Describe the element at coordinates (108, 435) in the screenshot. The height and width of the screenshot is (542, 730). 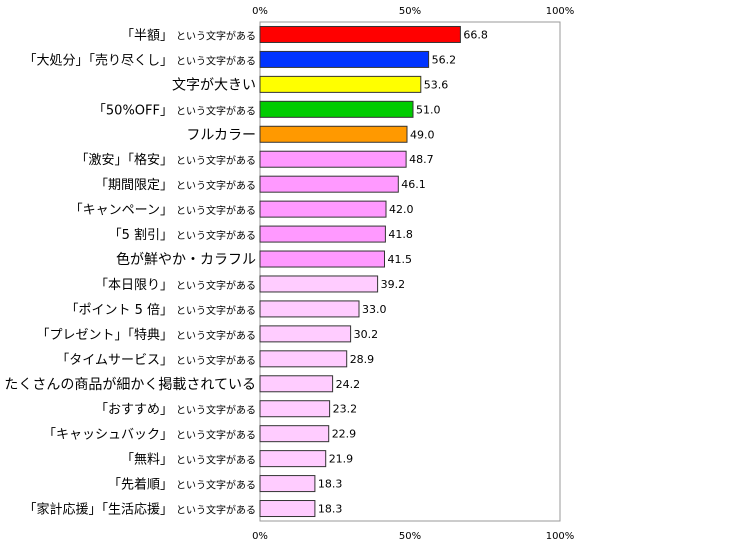
I see `category-label-main: 「キャッシュバック」` at that location.